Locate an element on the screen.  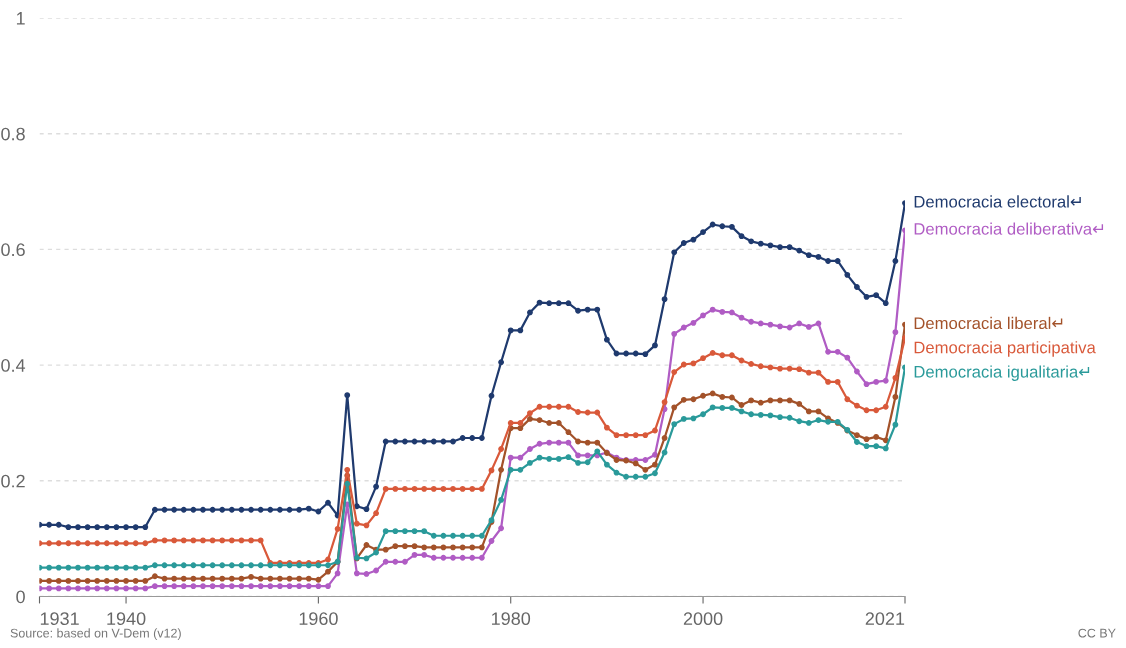
series-label: Democracia igualitaria↵ is located at coordinates (1002, 373).